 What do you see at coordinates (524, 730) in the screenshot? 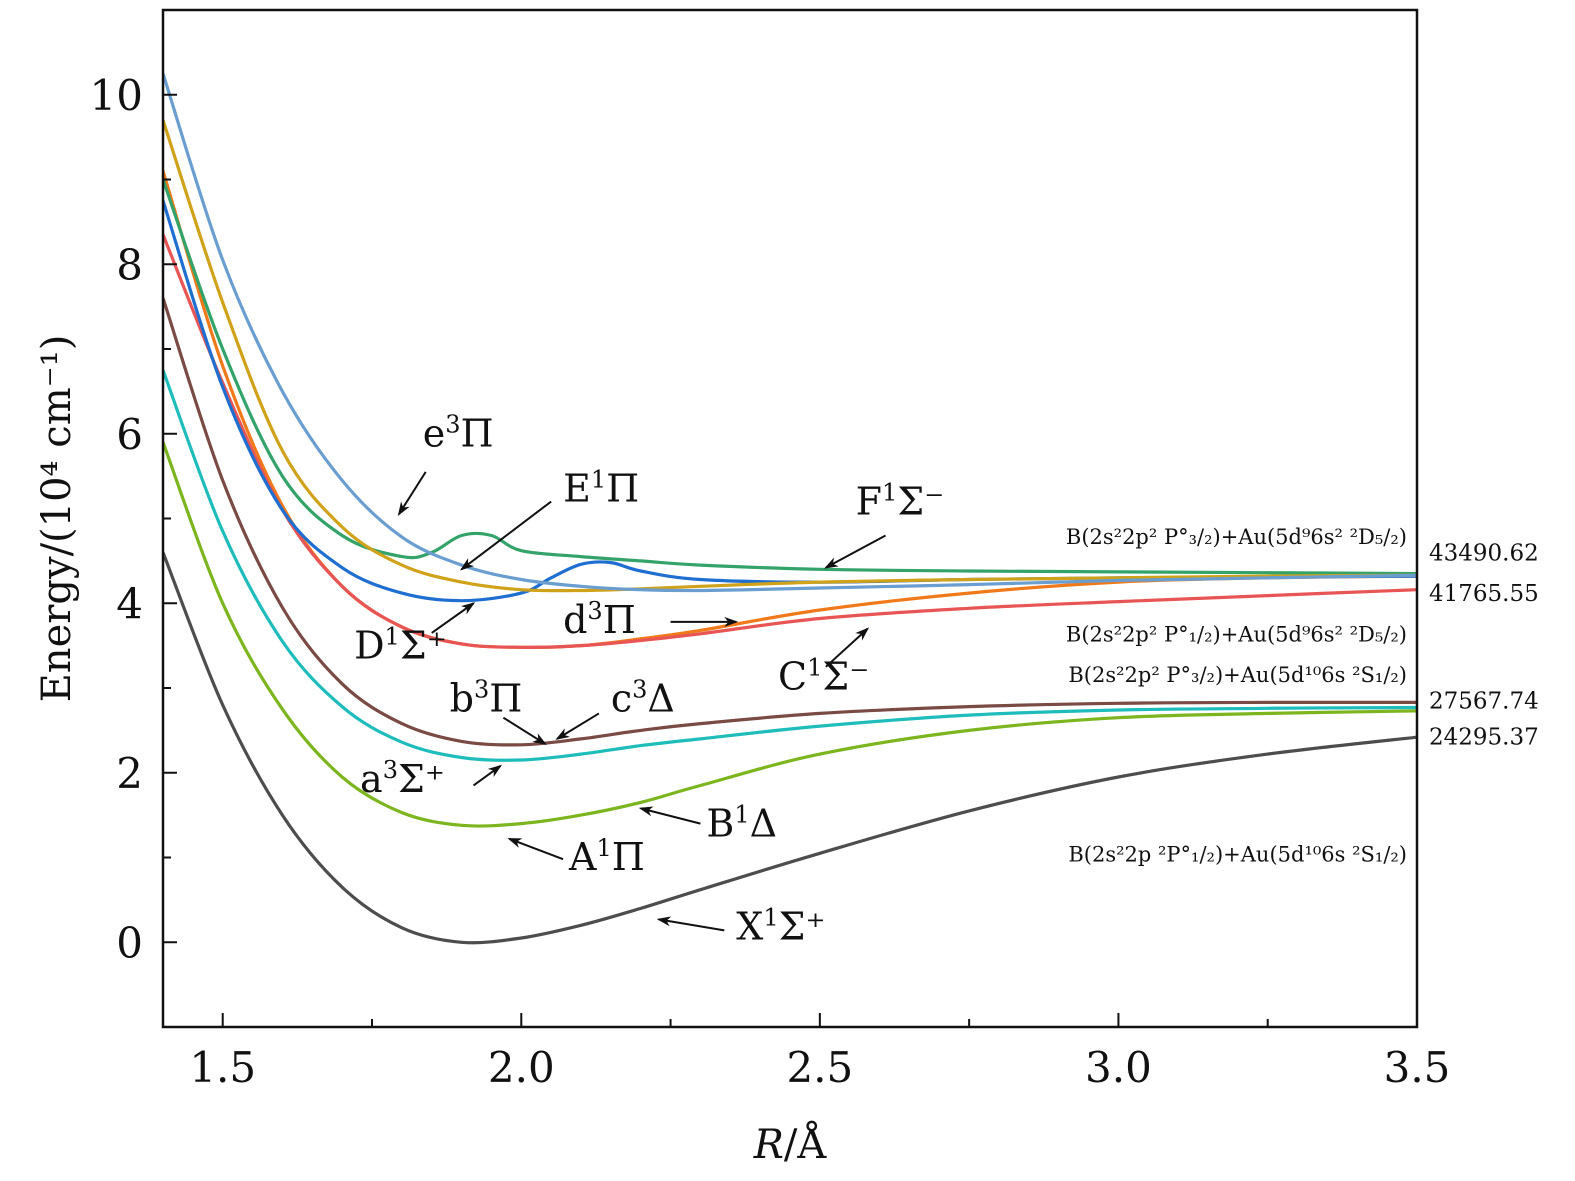
I see `arrow-b3pi` at bounding box center [524, 730].